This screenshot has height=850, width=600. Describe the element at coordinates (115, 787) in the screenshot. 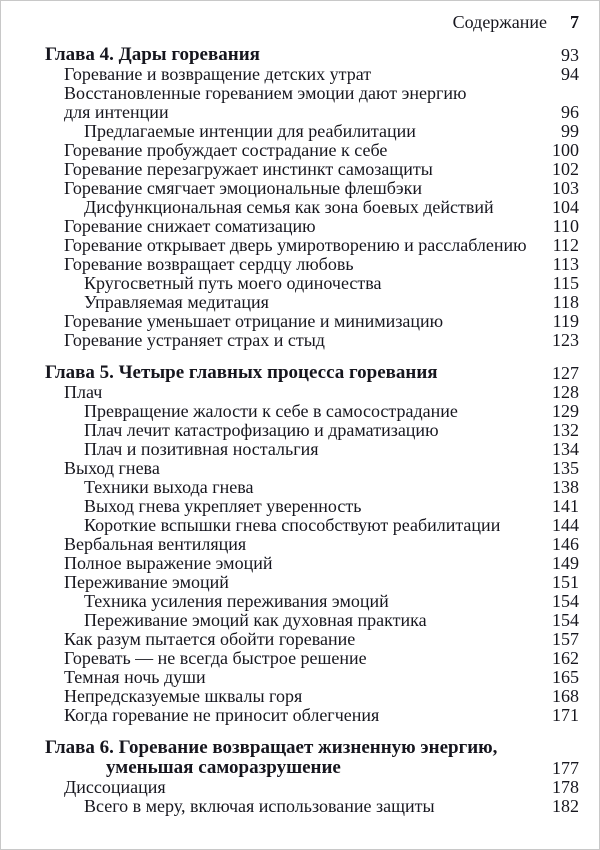

I see `toc-entry-title: Диссоциация` at that location.